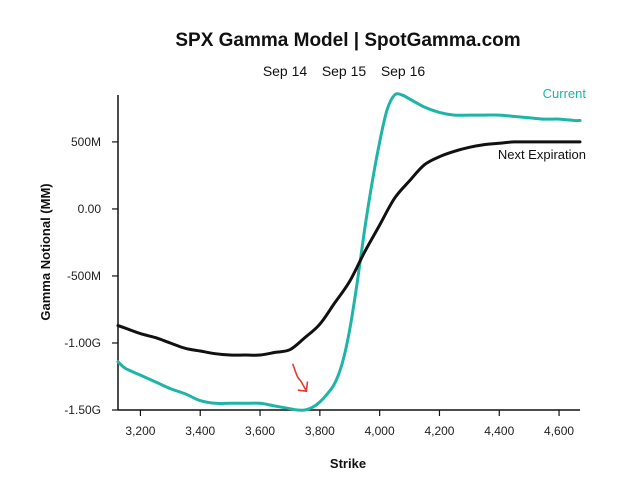  What do you see at coordinates (90, 209) in the screenshot?
I see `y-tick-label: 0.00` at bounding box center [90, 209].